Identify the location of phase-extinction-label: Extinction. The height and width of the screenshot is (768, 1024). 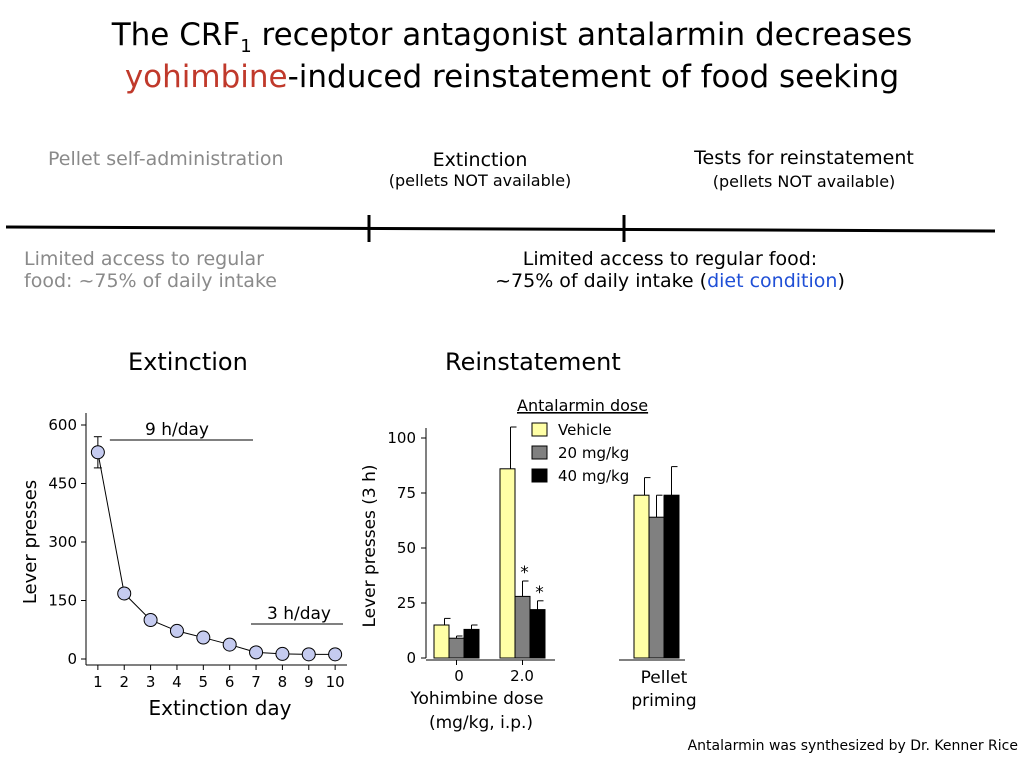
(480, 160).